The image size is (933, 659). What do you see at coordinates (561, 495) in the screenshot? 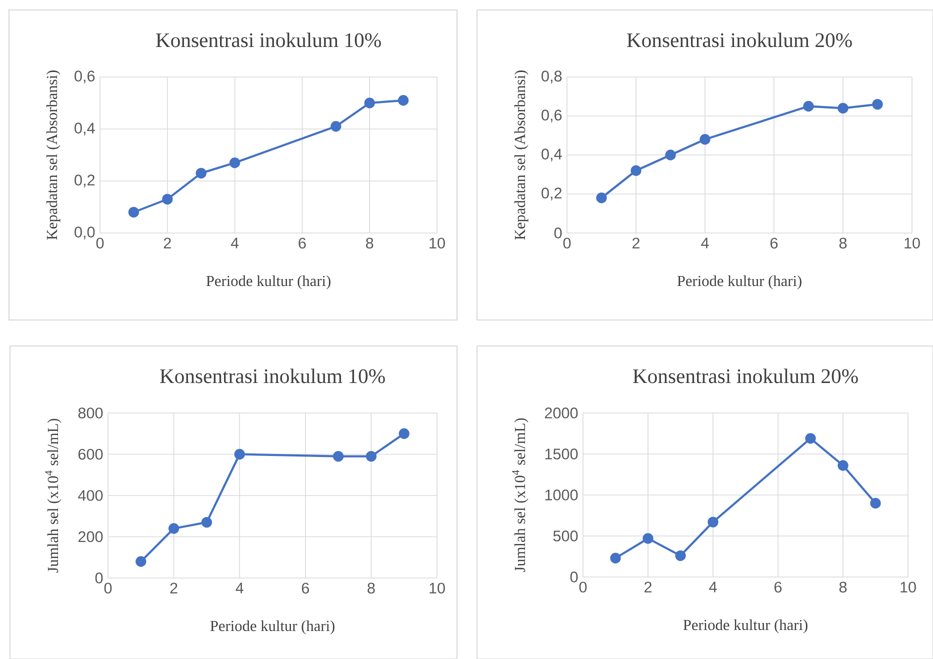
I see `y-tick-label: 1000` at bounding box center [561, 495].